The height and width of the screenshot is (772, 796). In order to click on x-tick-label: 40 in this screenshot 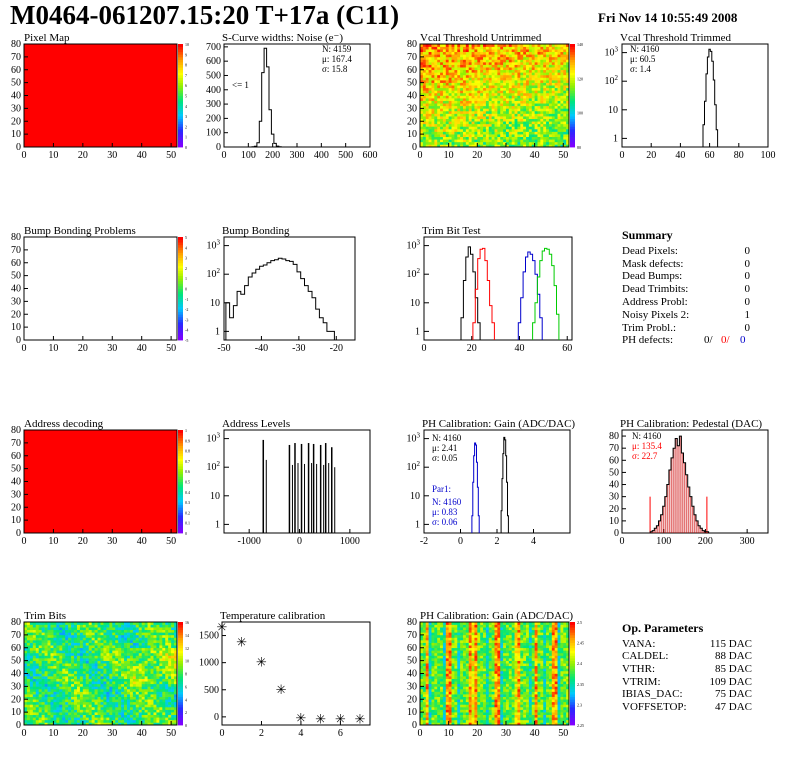, I will do `click(142, 733)`.